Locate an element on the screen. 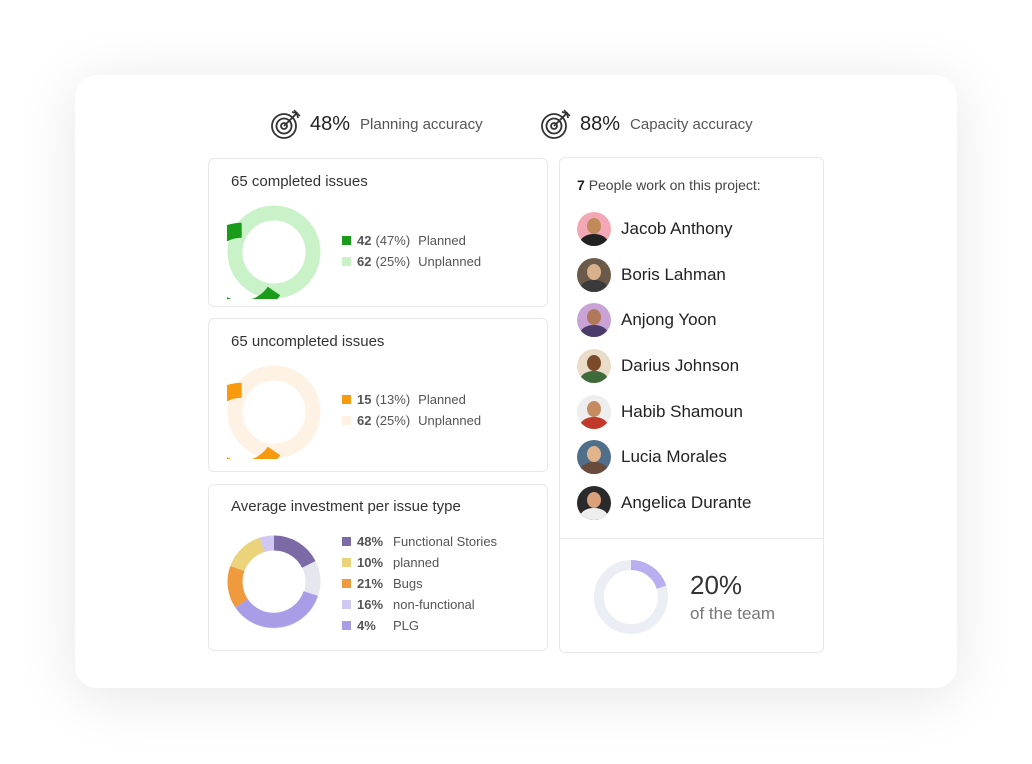 Image resolution: width=1032 pixels, height=764 pixels. person-name: Anjong Yoon is located at coordinates (669, 319).